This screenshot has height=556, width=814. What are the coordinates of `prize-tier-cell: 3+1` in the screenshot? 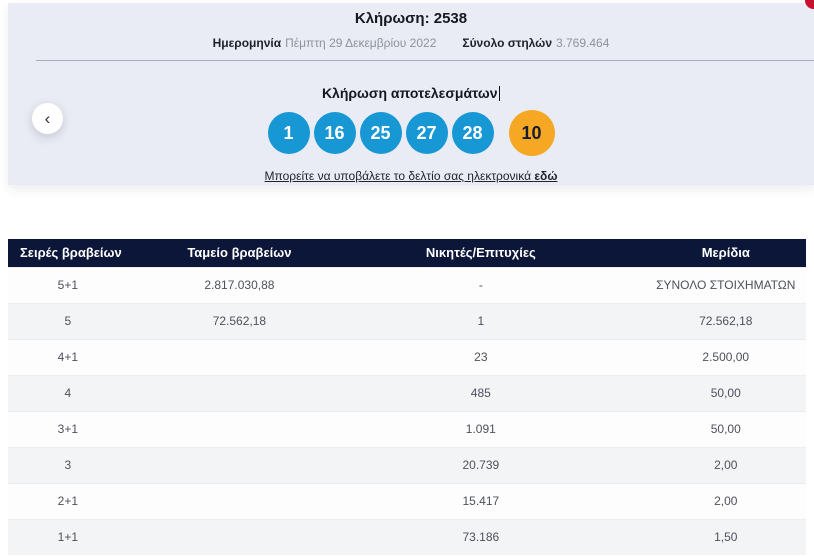 It's located at (68, 429).